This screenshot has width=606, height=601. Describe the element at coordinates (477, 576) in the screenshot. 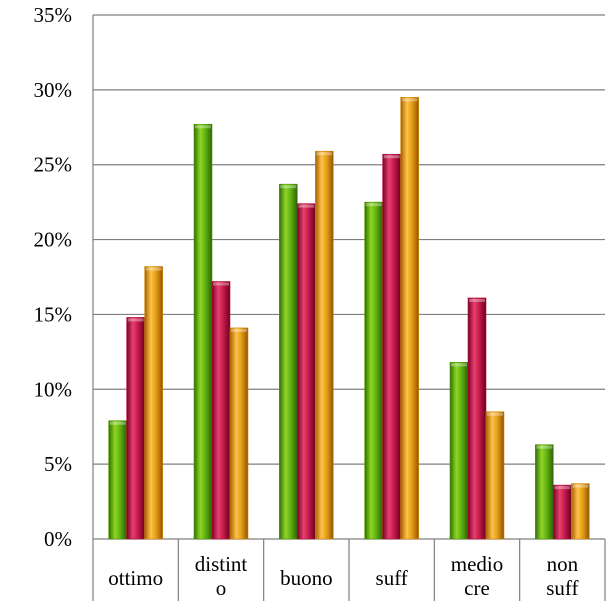

I see `x-tick-label: medio cre` at that location.